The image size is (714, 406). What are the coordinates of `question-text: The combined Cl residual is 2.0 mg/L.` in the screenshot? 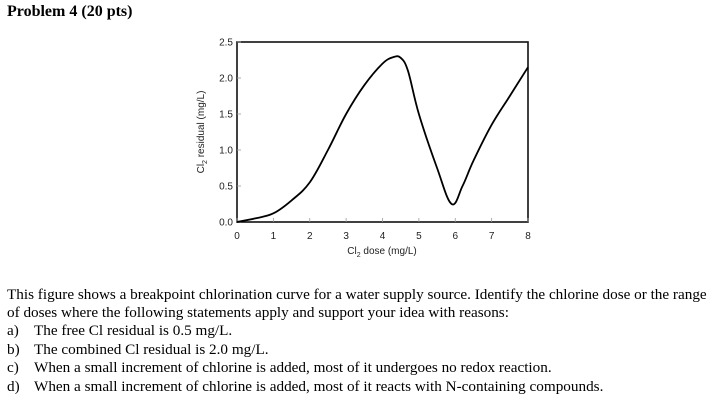 It's located at (151, 349).